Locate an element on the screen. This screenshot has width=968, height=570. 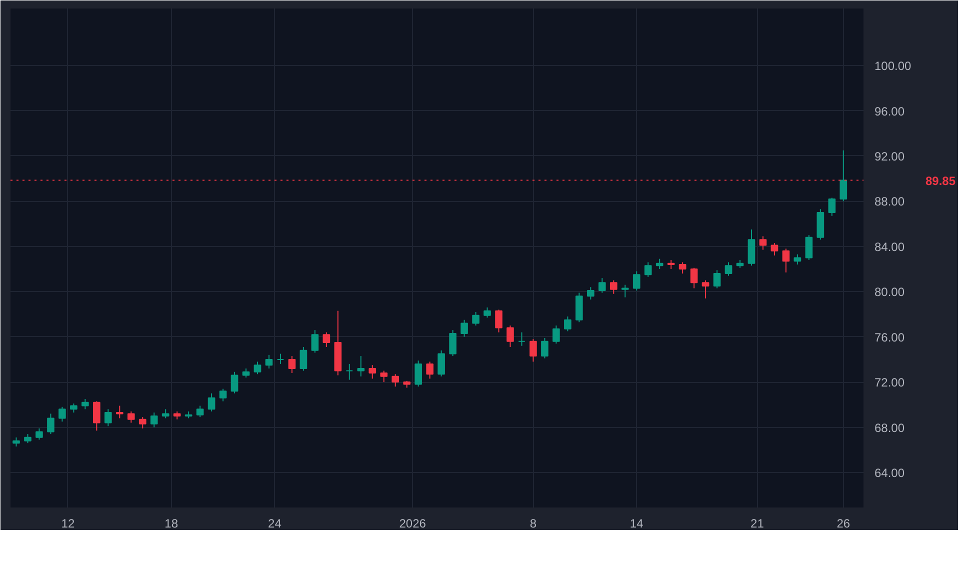
y-tick-label: 88.00 is located at coordinates (889, 201).